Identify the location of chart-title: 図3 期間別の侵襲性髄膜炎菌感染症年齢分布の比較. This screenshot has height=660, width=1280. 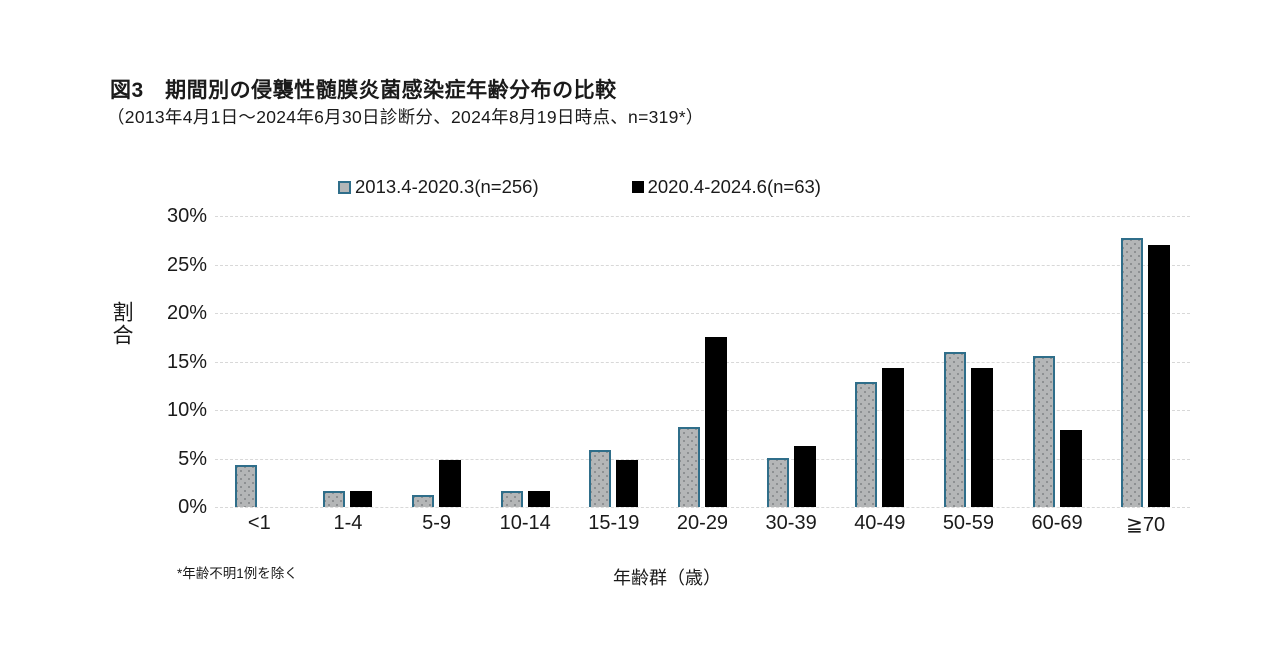
(363, 90).